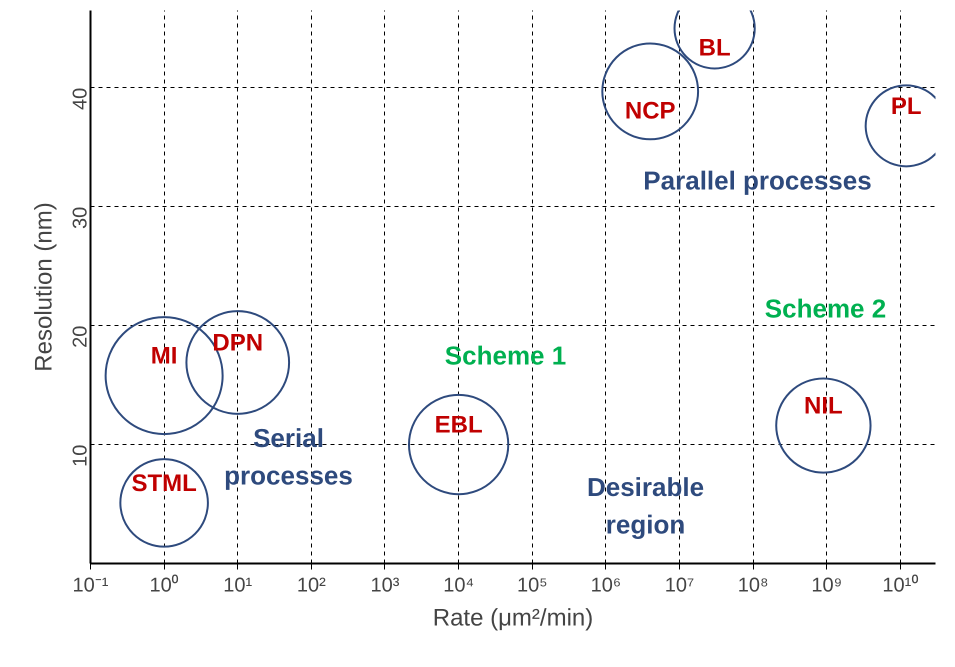 The height and width of the screenshot is (667, 955). Describe the element at coordinates (288, 456) in the screenshot. I see `annotation: Serial processes` at that location.